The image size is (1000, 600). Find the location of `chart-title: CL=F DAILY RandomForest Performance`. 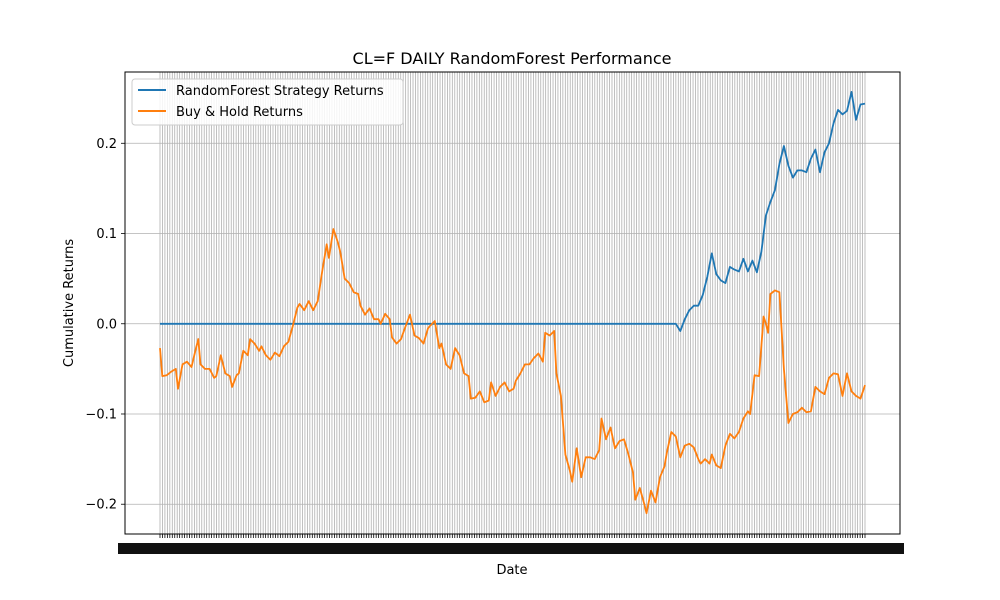

chart-title: CL=F DAILY RandomForest Performance is located at coordinates (512, 58).